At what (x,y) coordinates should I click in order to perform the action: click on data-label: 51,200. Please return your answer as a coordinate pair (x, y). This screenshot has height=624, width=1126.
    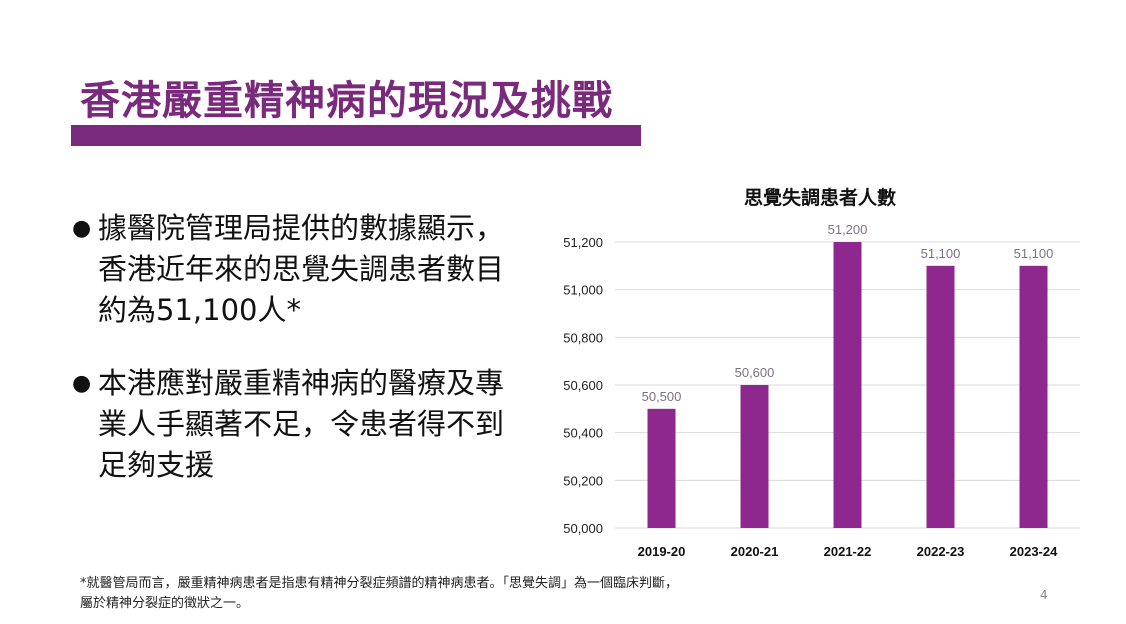
    Looking at the image, I should click on (848, 229).